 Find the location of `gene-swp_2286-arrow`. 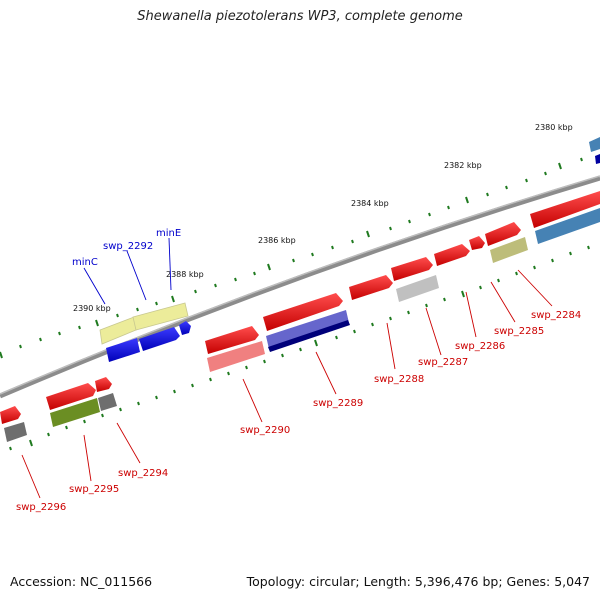

gene-swp_2286-arrow is located at coordinates (452, 255).